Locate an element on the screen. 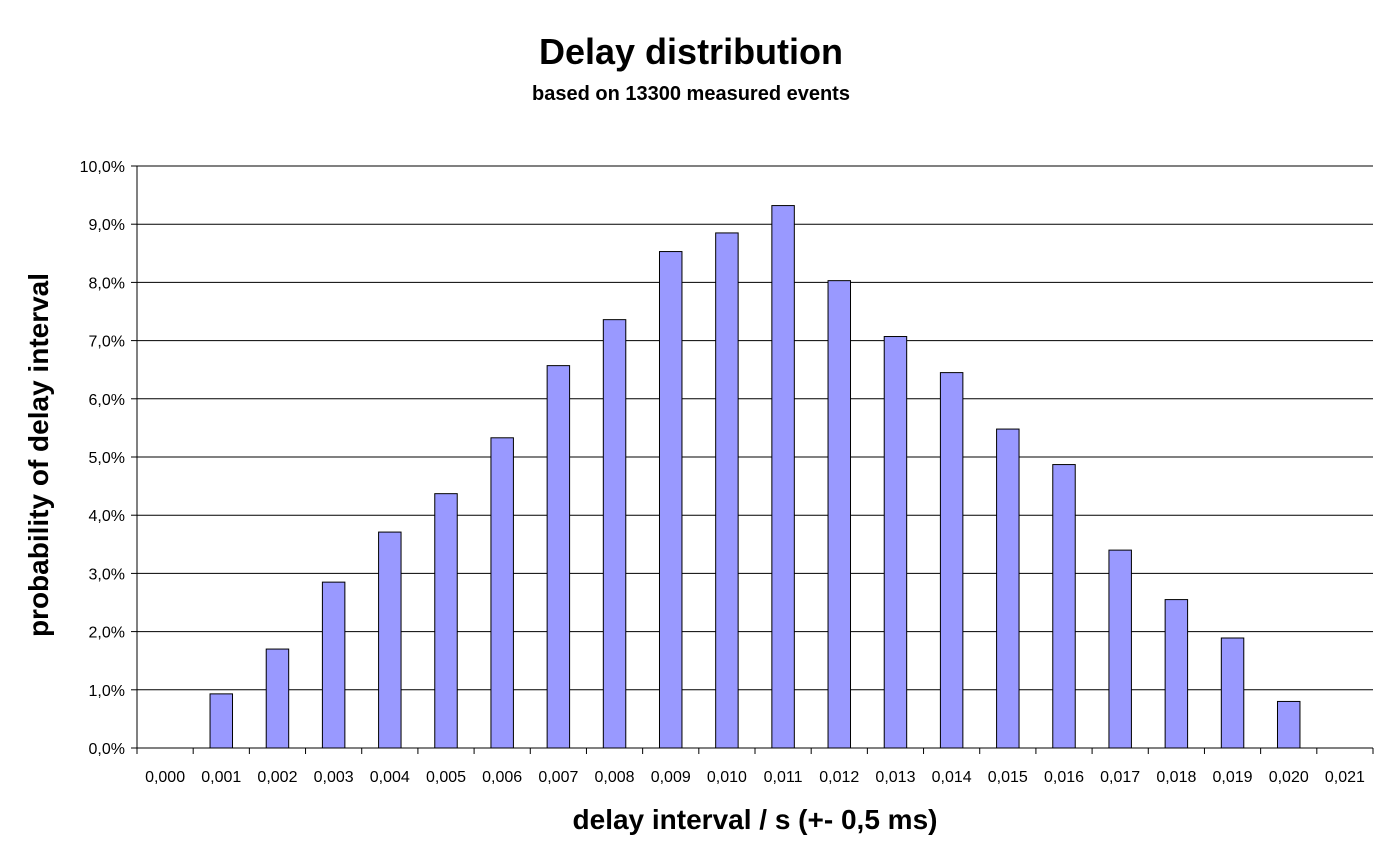 The image size is (1383, 844). bar-0,006 is located at coordinates (502, 593).